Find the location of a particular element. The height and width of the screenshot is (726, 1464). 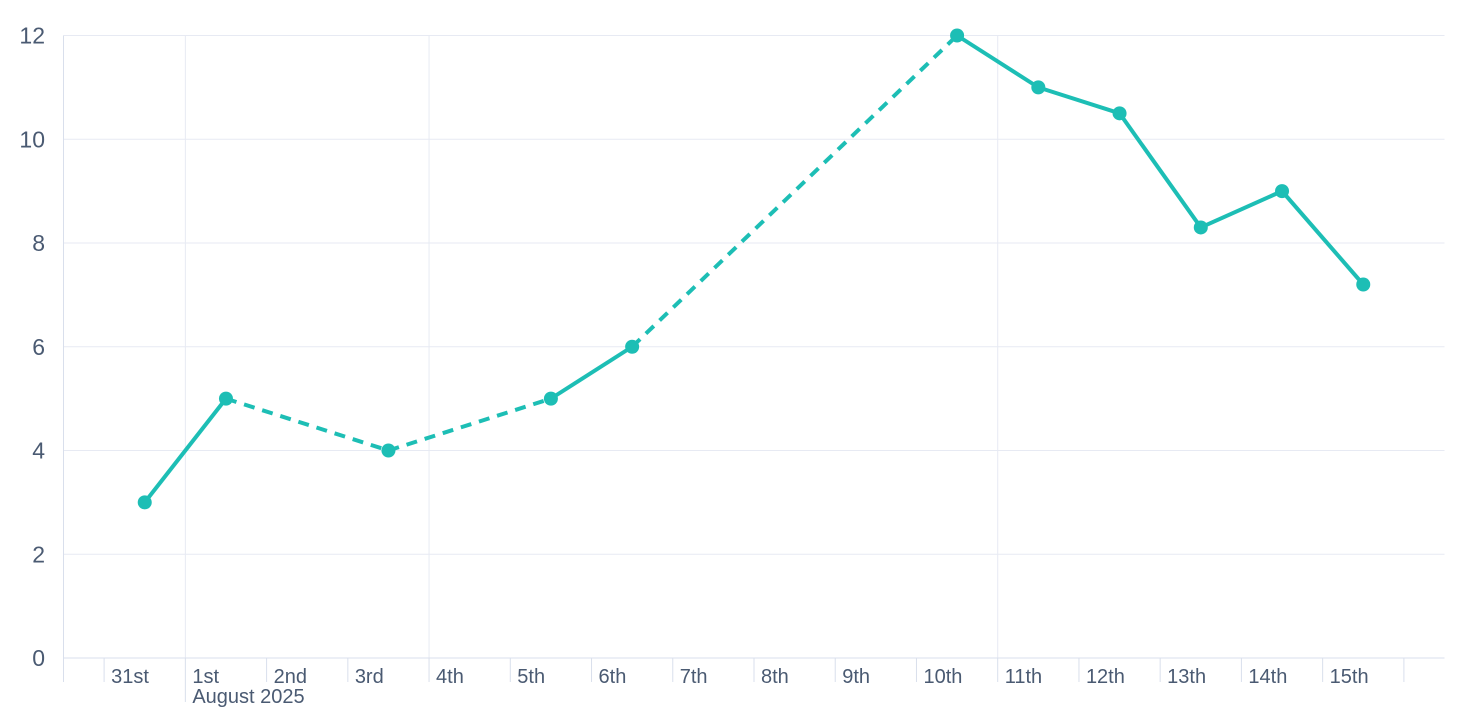

y-axis-tick-label: 8 is located at coordinates (38, 243).